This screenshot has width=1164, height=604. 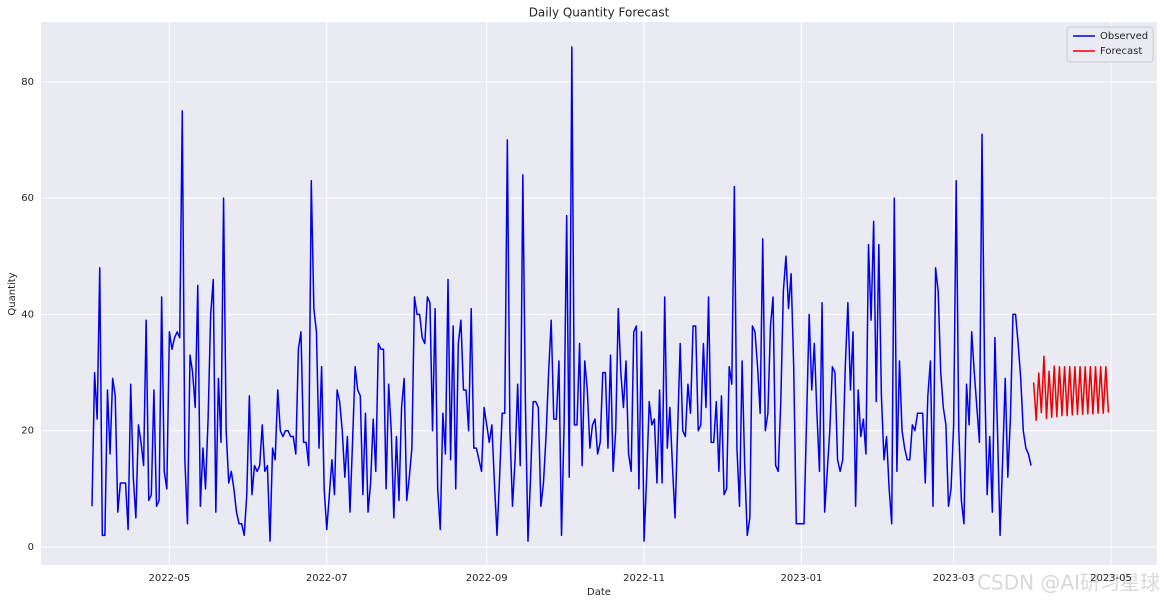 What do you see at coordinates (1110, 44) in the screenshot?
I see `legend: Observed Forecast` at bounding box center [1110, 44].